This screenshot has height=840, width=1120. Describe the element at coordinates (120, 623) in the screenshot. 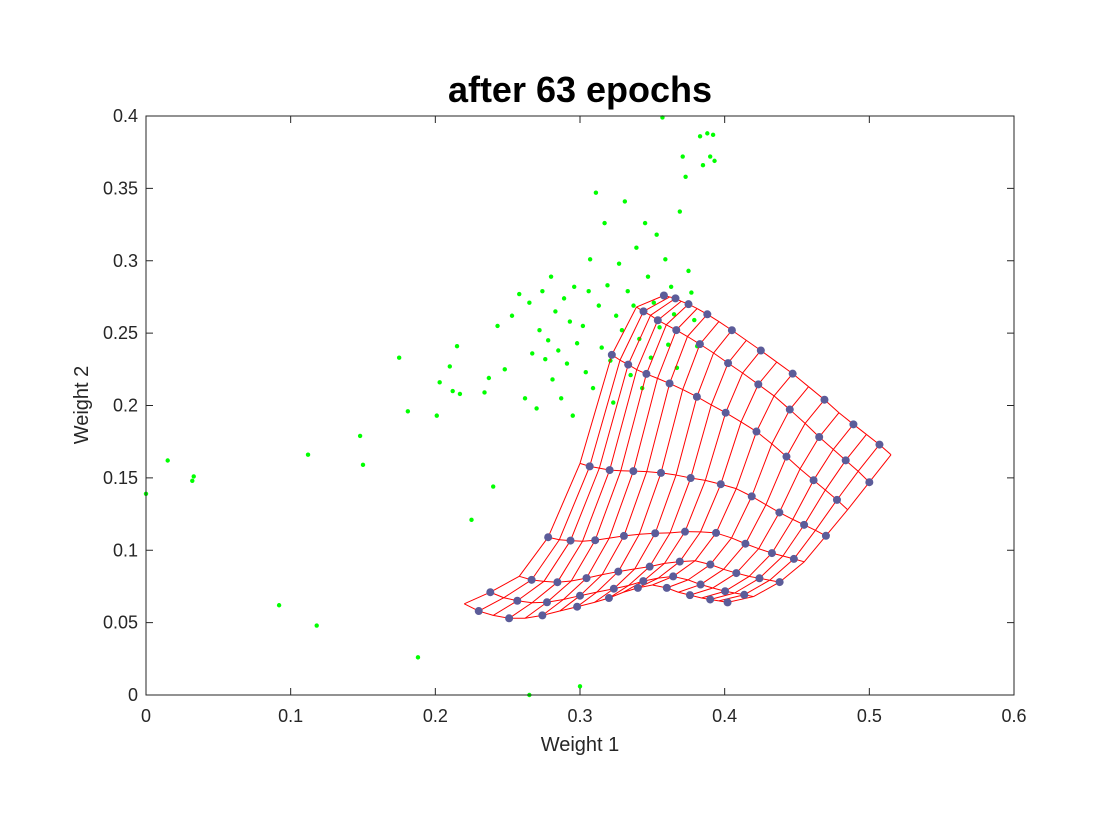

I see `y-tick-label: 0.05` at that location.